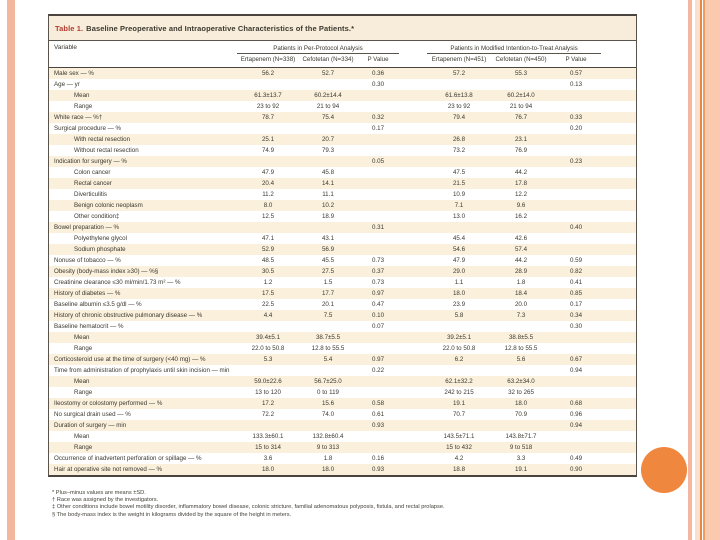  I want to click on value-cell: 0.34, so click(576, 315).